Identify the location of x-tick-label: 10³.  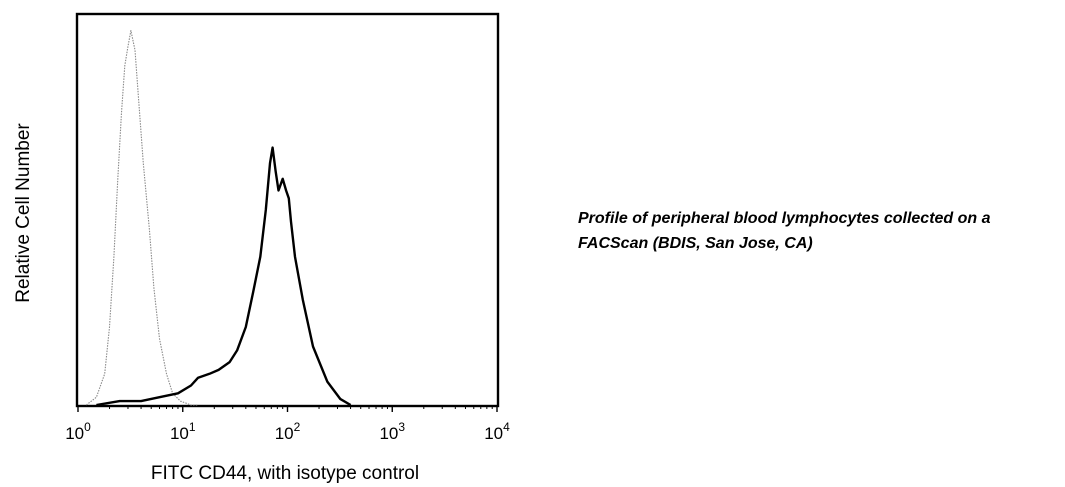
(392, 431).